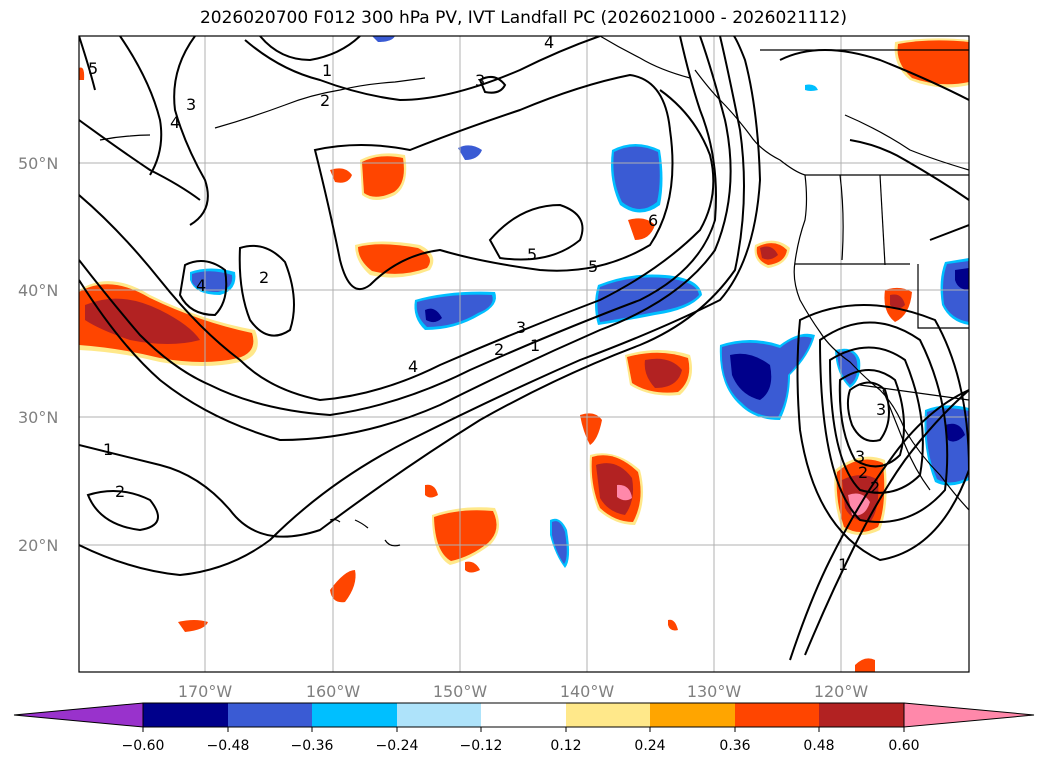  Describe the element at coordinates (78, 715) in the screenshot. I see `colorbar-under-arrow` at that location.